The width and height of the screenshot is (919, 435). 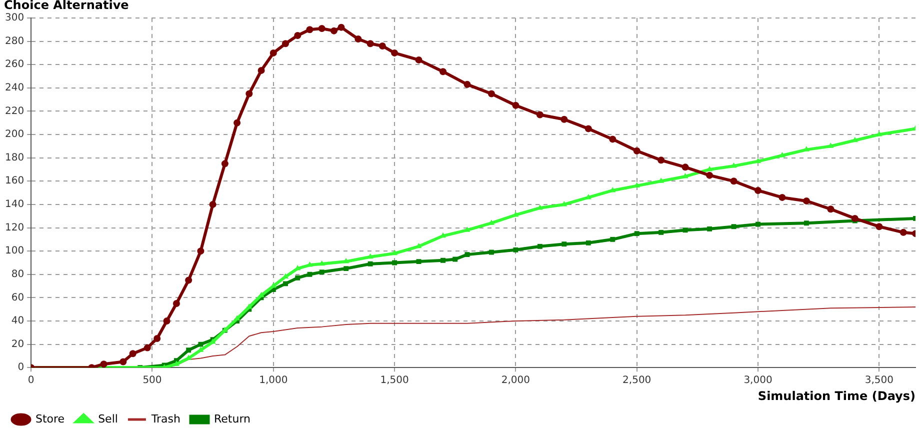 I want to click on y-tick-label: 200, so click(x=14, y=134).